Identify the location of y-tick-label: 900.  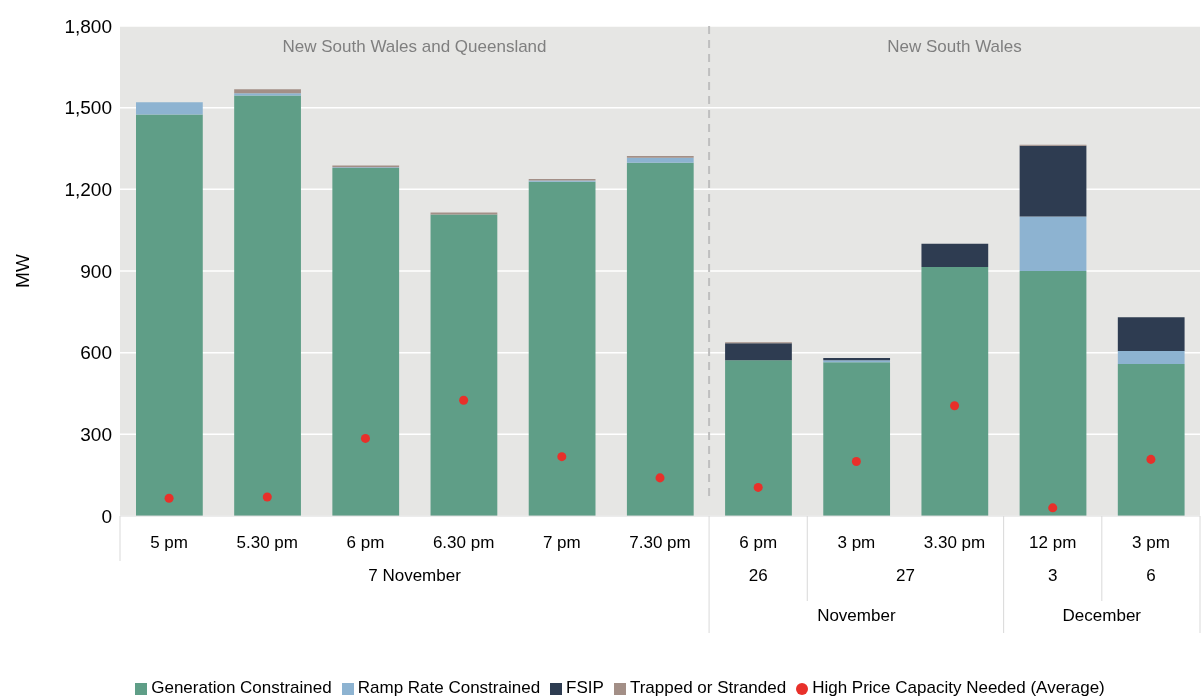
(96, 271).